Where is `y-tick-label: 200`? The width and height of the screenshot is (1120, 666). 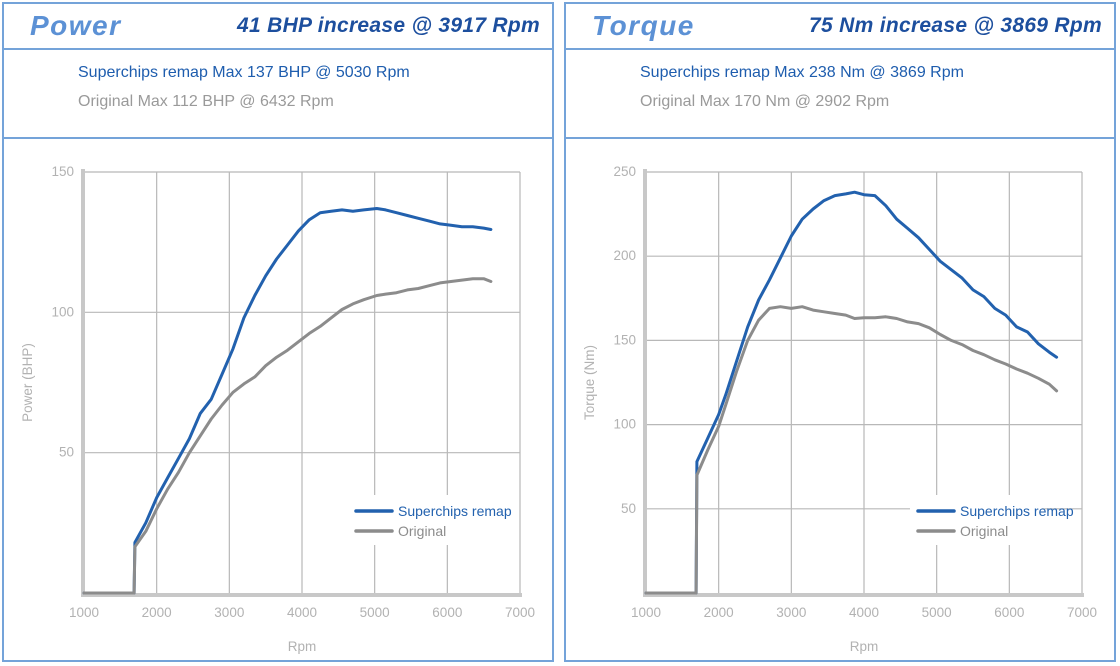
y-tick-label: 200 is located at coordinates (624, 255).